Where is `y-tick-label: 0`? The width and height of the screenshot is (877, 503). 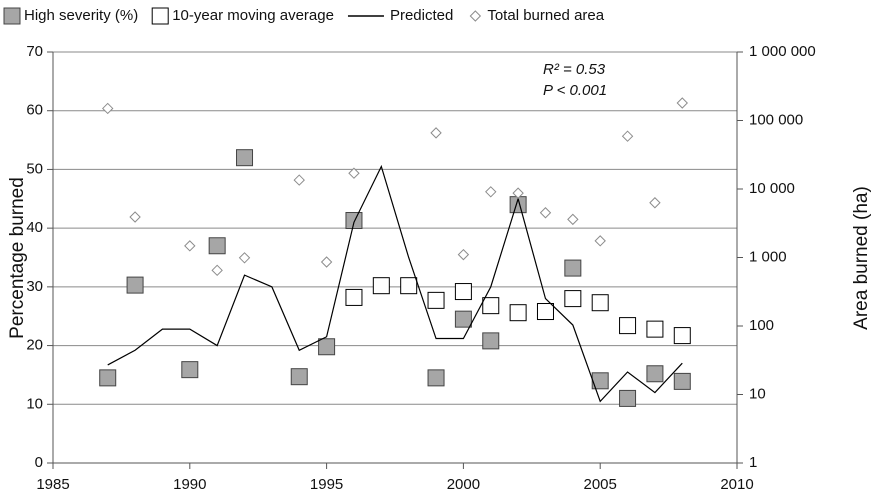
y-tick-label: 0 is located at coordinates (39, 462).